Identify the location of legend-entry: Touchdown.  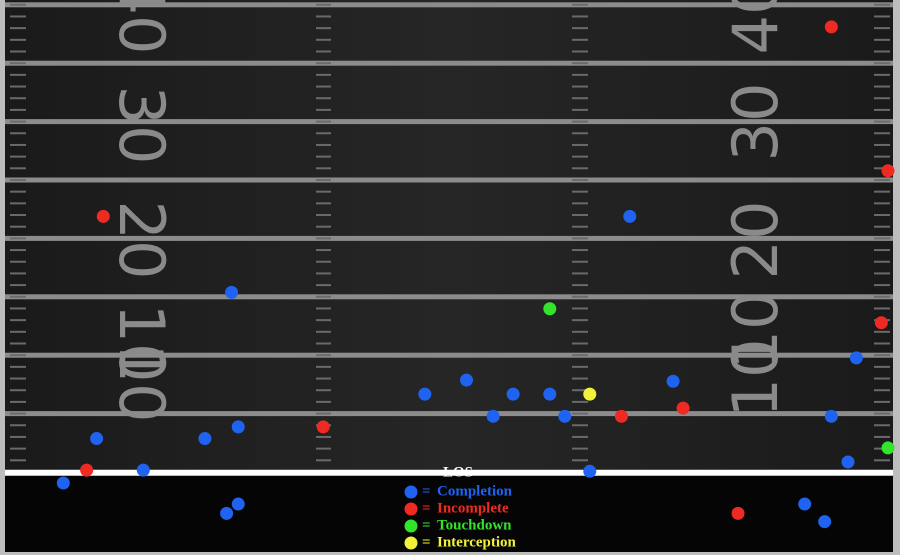
(474, 525).